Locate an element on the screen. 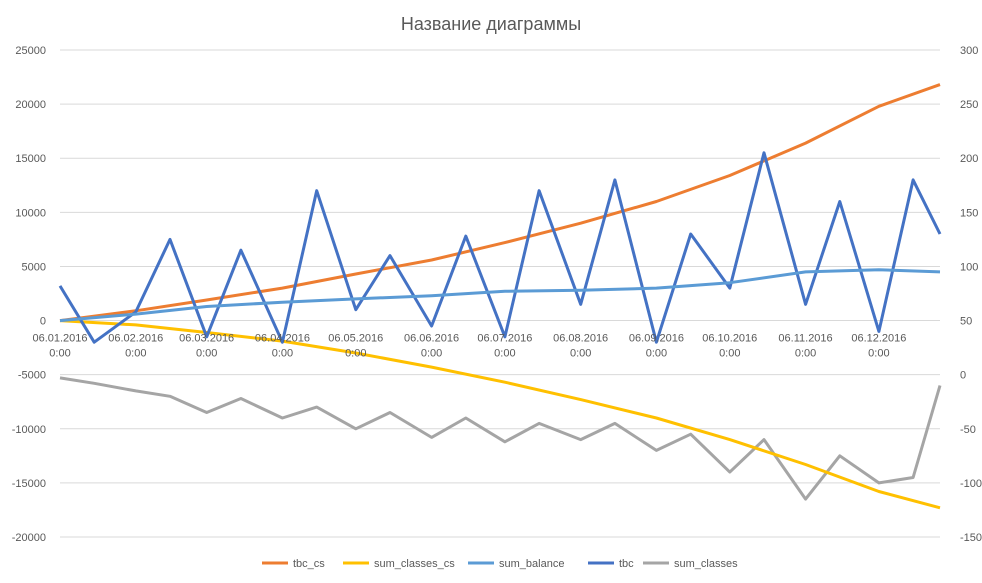  chart-title: Название диаграммы is located at coordinates (491, 24).